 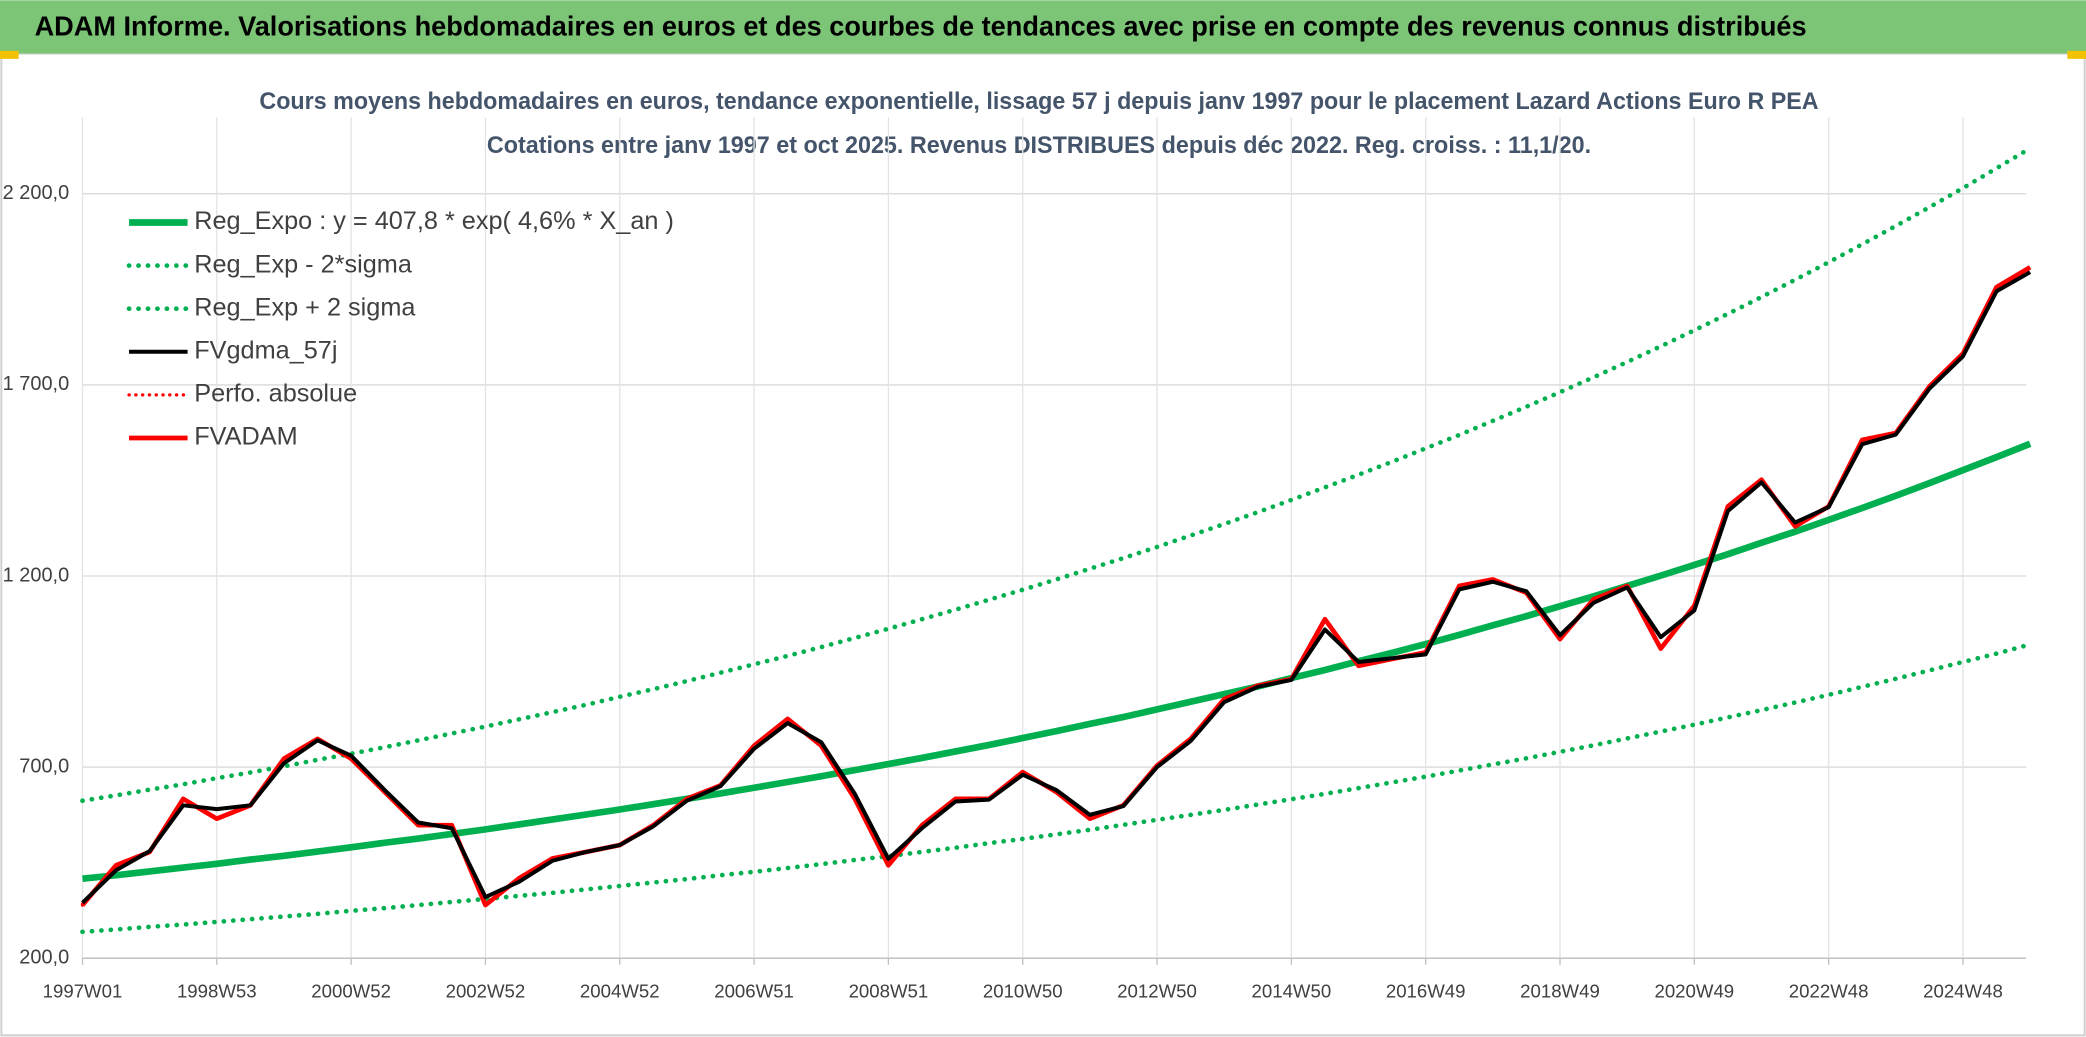 I want to click on x-tick-label: 1998W53, so click(x=217, y=991).